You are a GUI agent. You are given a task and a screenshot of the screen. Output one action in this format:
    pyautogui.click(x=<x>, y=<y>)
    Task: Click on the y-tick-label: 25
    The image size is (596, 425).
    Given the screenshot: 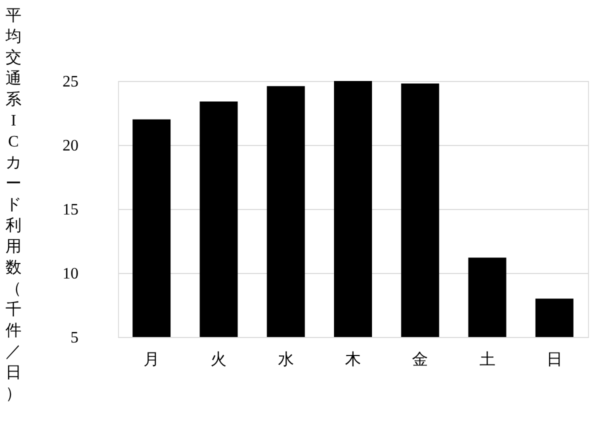 What is the action you would take?
    pyautogui.click(x=70, y=82)
    